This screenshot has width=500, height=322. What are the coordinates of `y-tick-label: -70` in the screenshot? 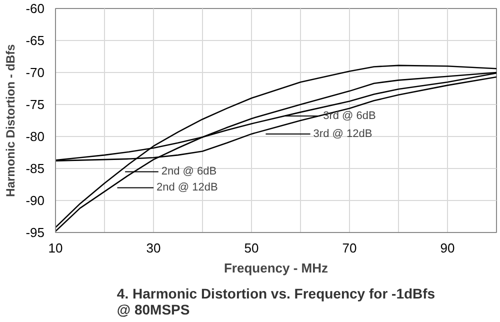 It's located at (35, 72).